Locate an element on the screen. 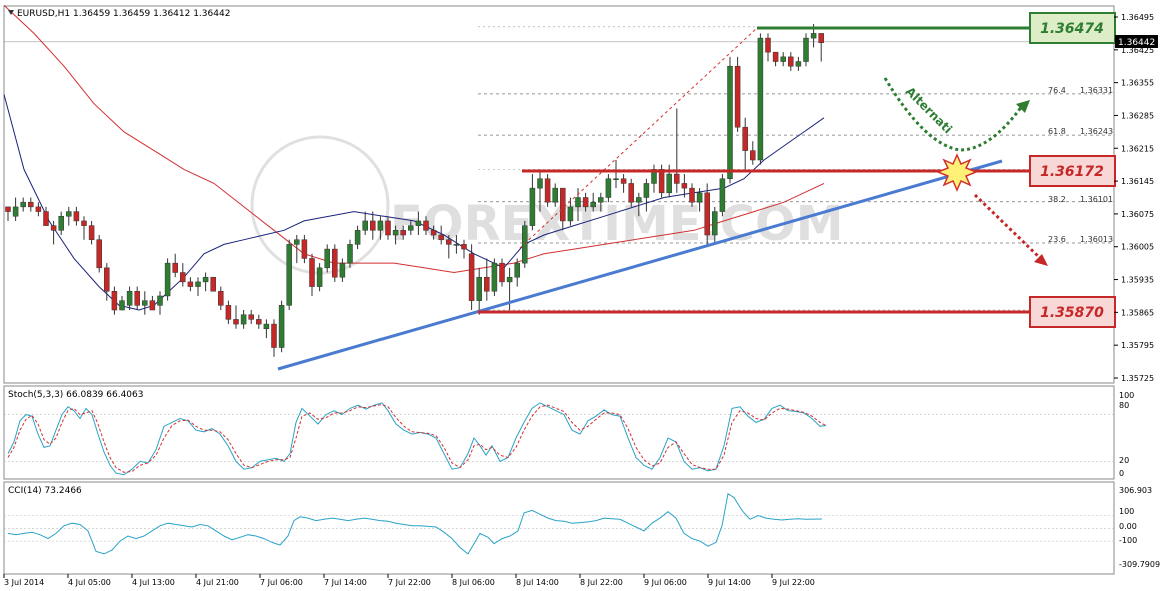  cci-tick-minus100: -100 is located at coordinates (1128, 540).